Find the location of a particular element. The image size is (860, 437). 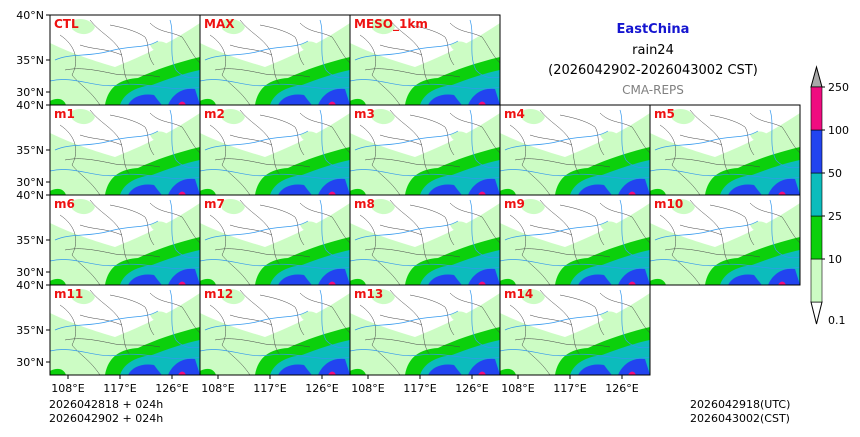

colorbar-tick-label: 100 is located at coordinates (838, 130).